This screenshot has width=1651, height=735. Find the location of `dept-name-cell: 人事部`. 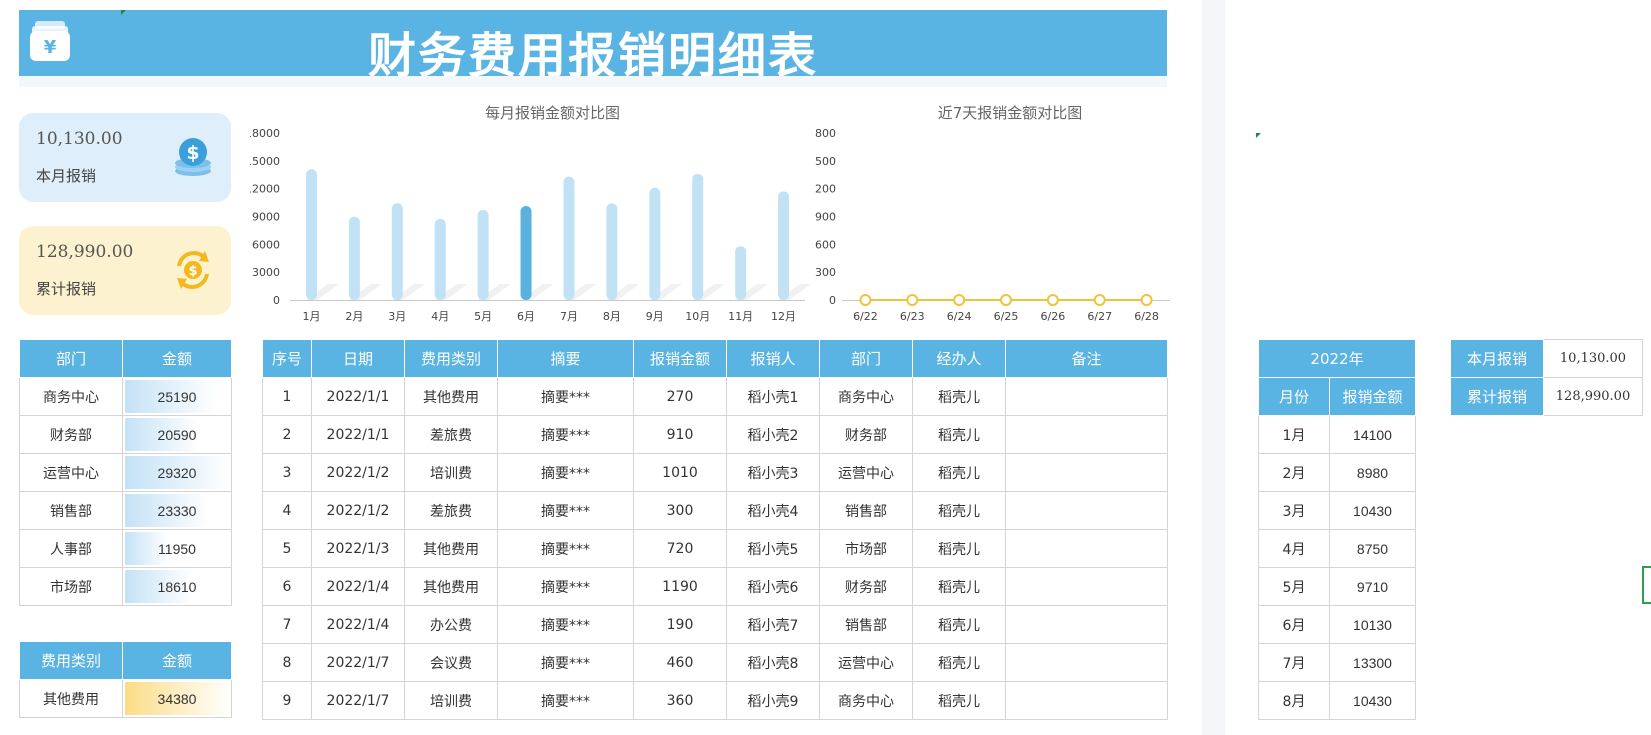

dept-name-cell: 人事部 is located at coordinates (71, 548).